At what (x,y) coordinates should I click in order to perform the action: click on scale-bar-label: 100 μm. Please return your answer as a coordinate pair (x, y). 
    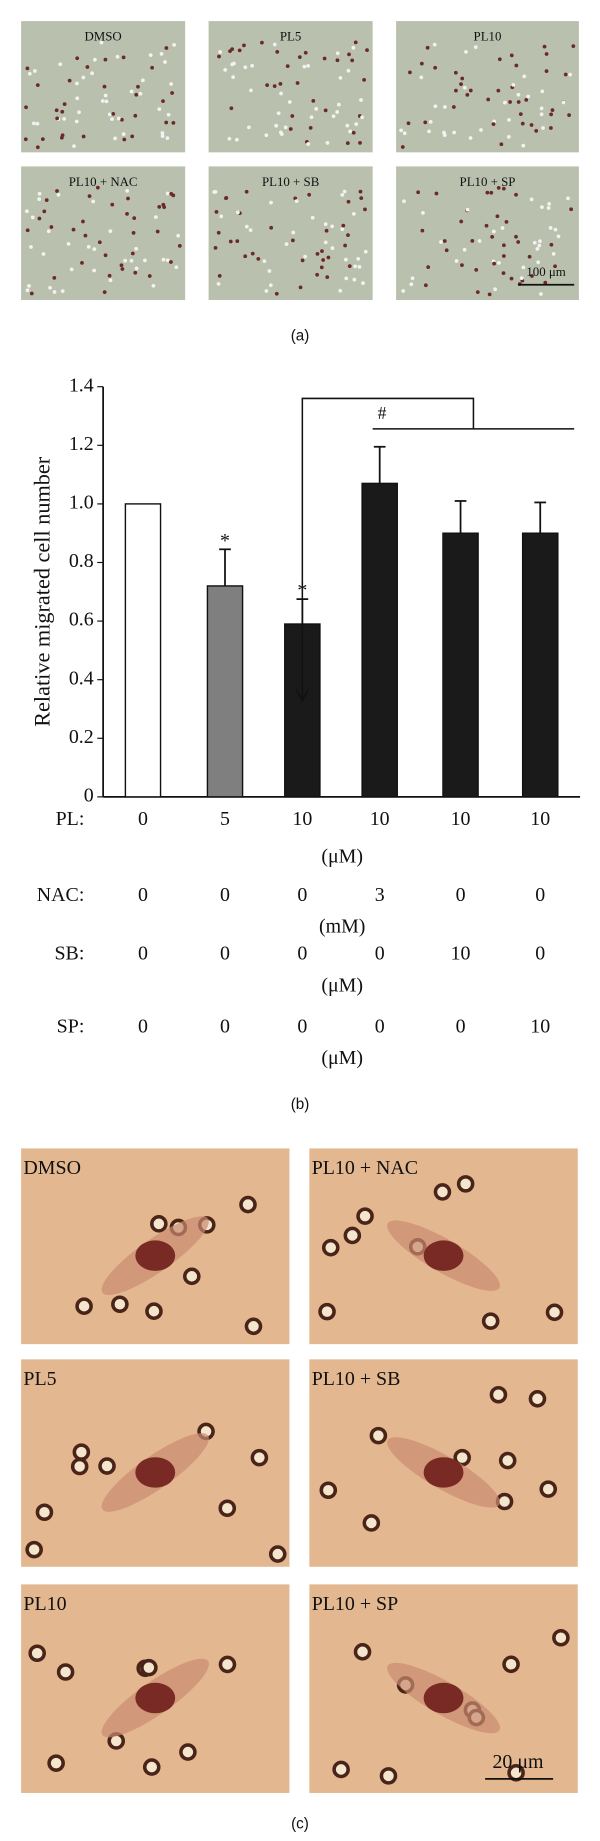
    Looking at the image, I should click on (545, 272).